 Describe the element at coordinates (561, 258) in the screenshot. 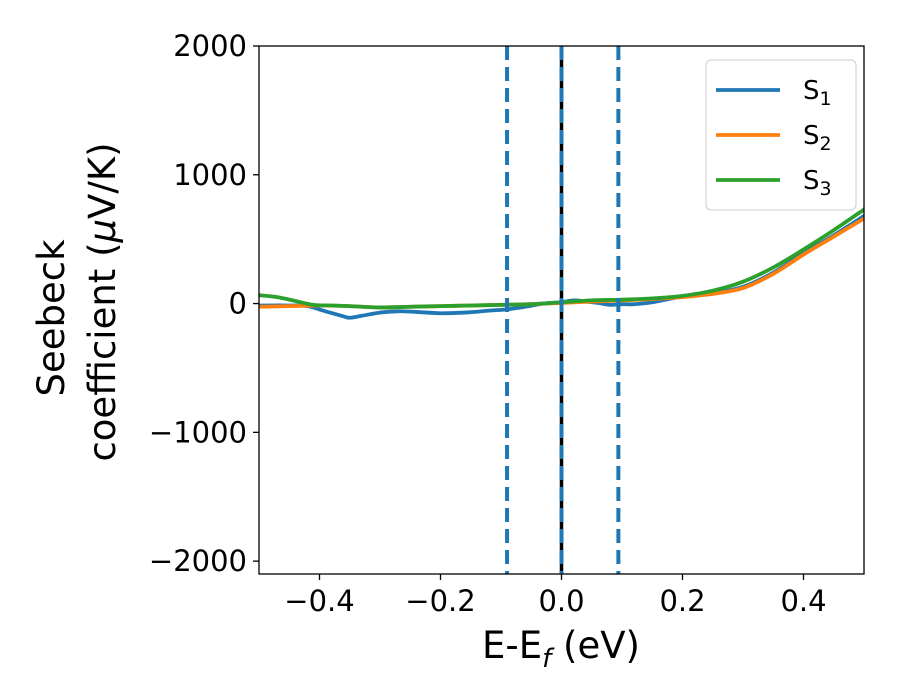

I see `series-line-s3` at that location.